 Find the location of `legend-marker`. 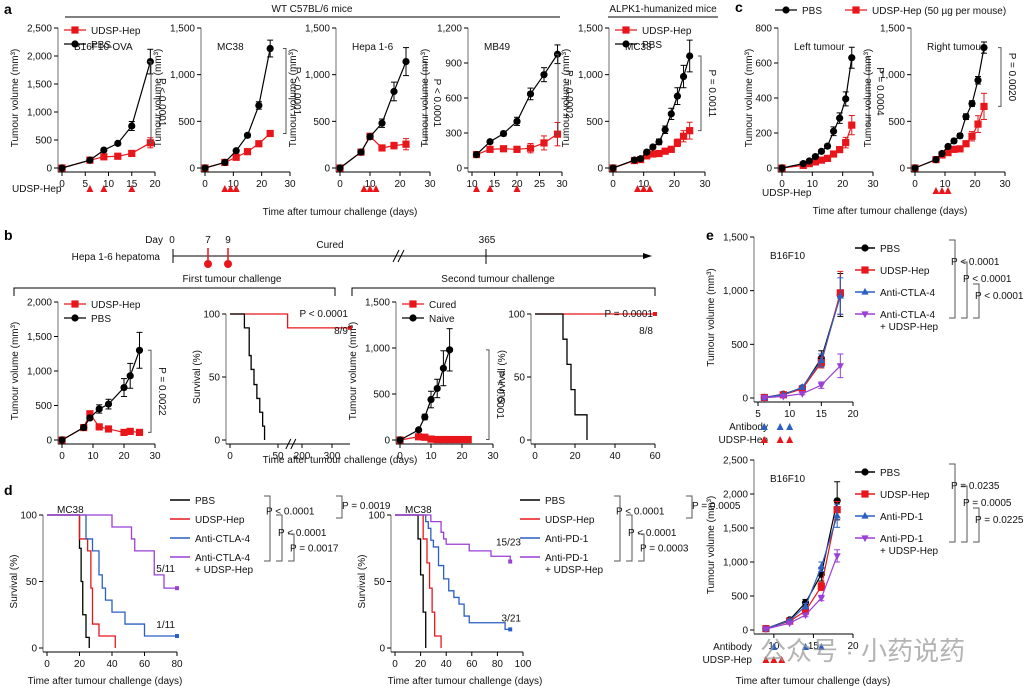

legend-marker is located at coordinates (626, 30).